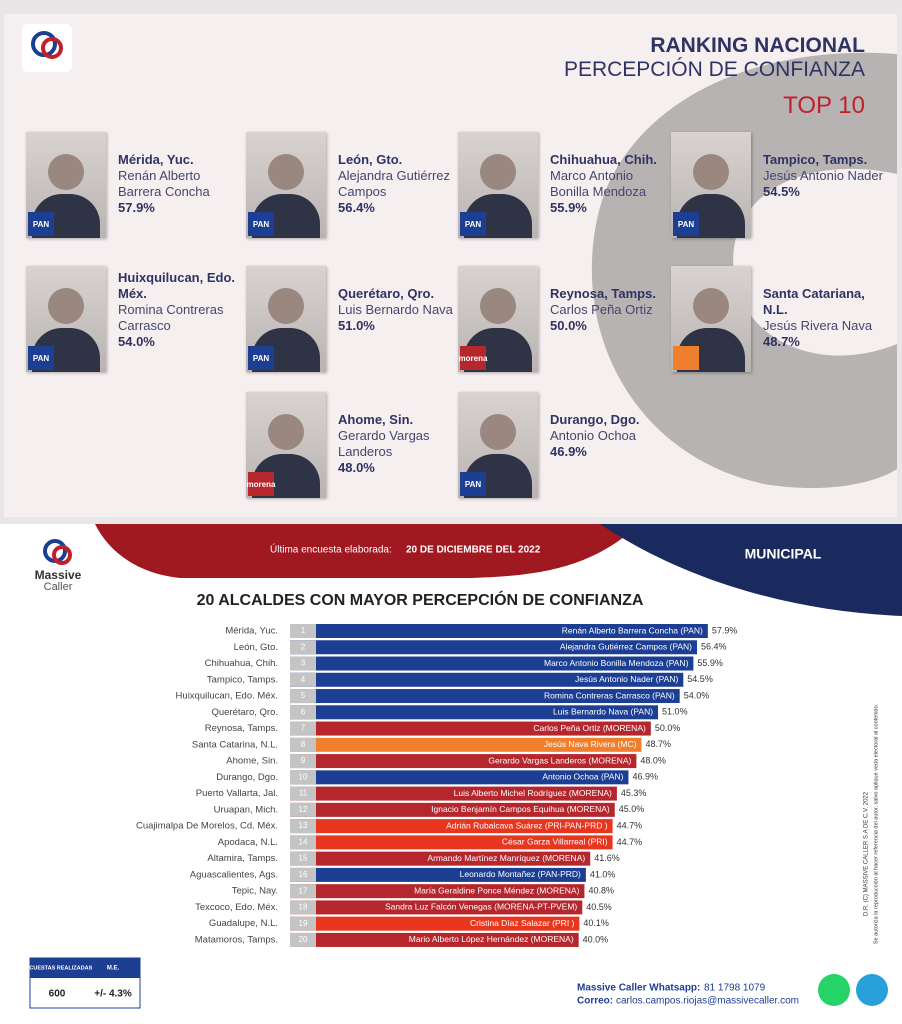  What do you see at coordinates (384, 443) in the screenshot?
I see `card-name: Gerardo Vargas Landeros` at bounding box center [384, 443].